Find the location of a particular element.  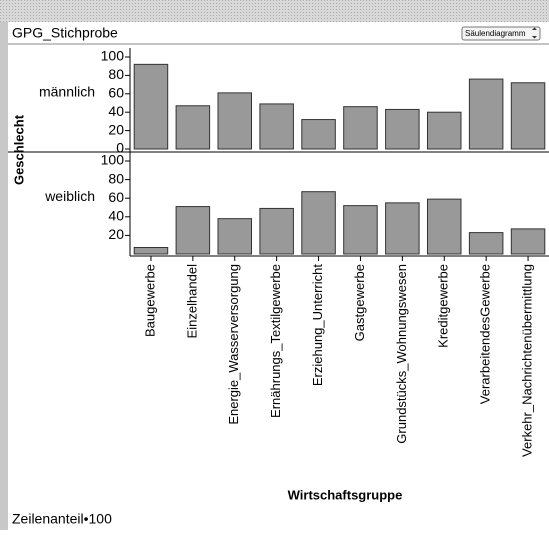

chart-menu-label: Säulendiagramm is located at coordinates (495, 33).